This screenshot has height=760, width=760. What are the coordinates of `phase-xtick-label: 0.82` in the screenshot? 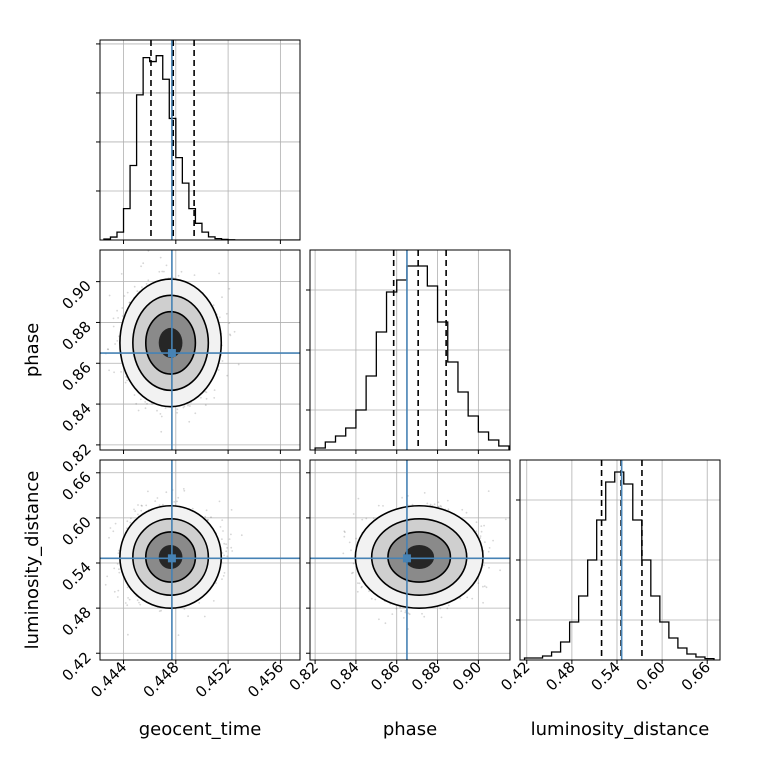 It's located at (304, 676).